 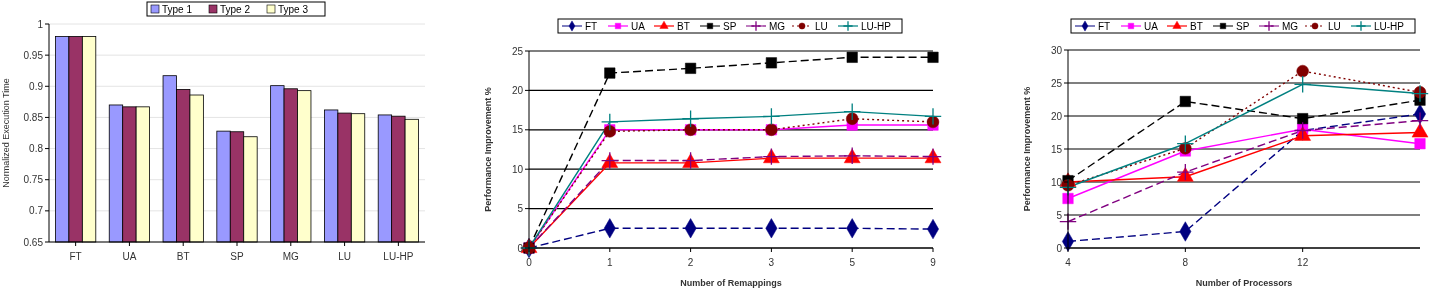 I want to click on x-tick-label: 3, so click(x=771, y=262).